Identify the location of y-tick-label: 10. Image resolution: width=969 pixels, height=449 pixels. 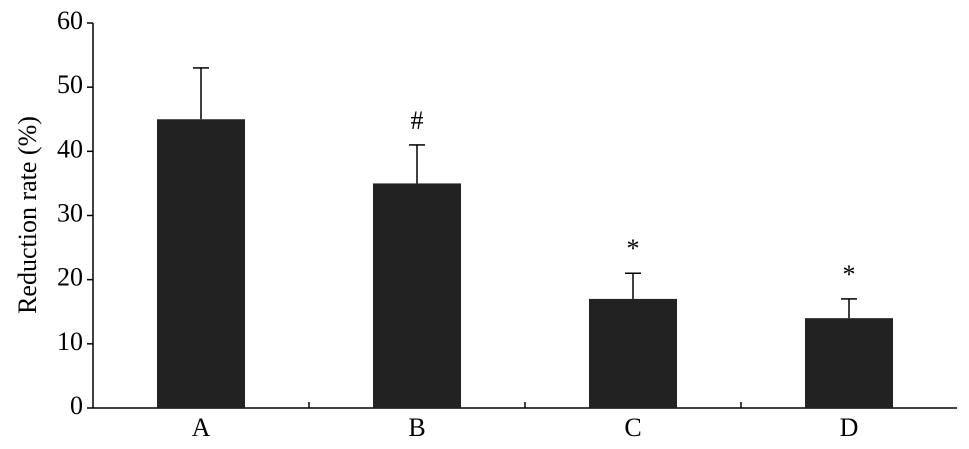
(70, 341).